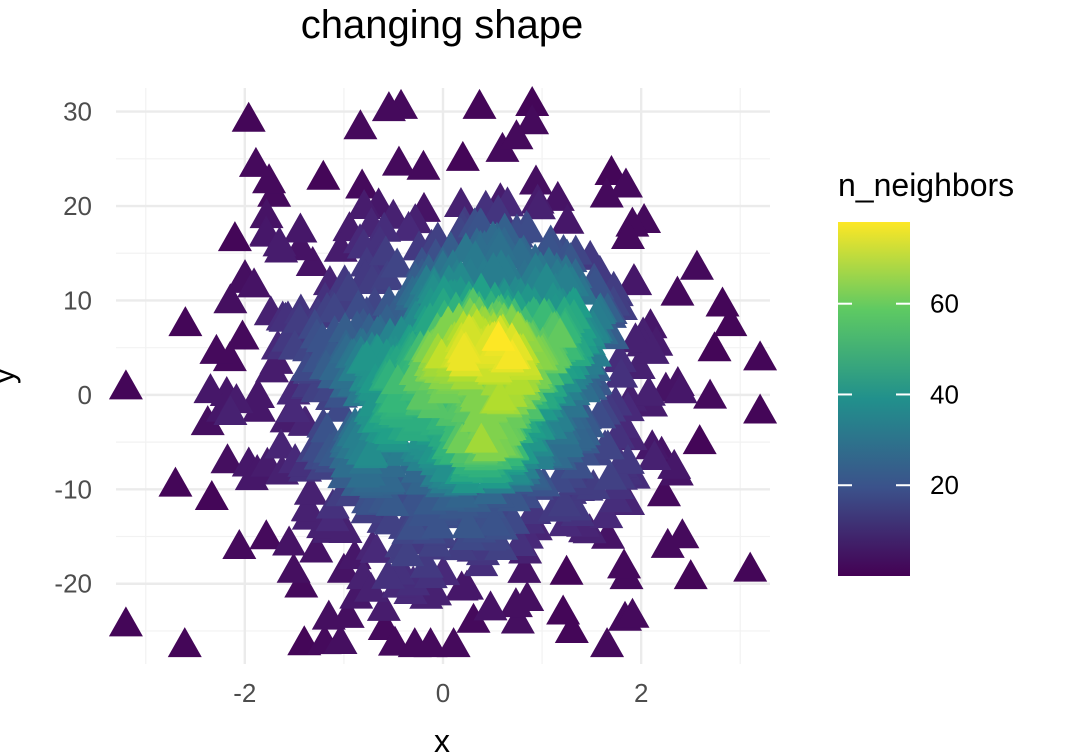 The height and width of the screenshot is (756, 1080). What do you see at coordinates (443, 693) in the screenshot?
I see `x-tick-label: 0` at bounding box center [443, 693].